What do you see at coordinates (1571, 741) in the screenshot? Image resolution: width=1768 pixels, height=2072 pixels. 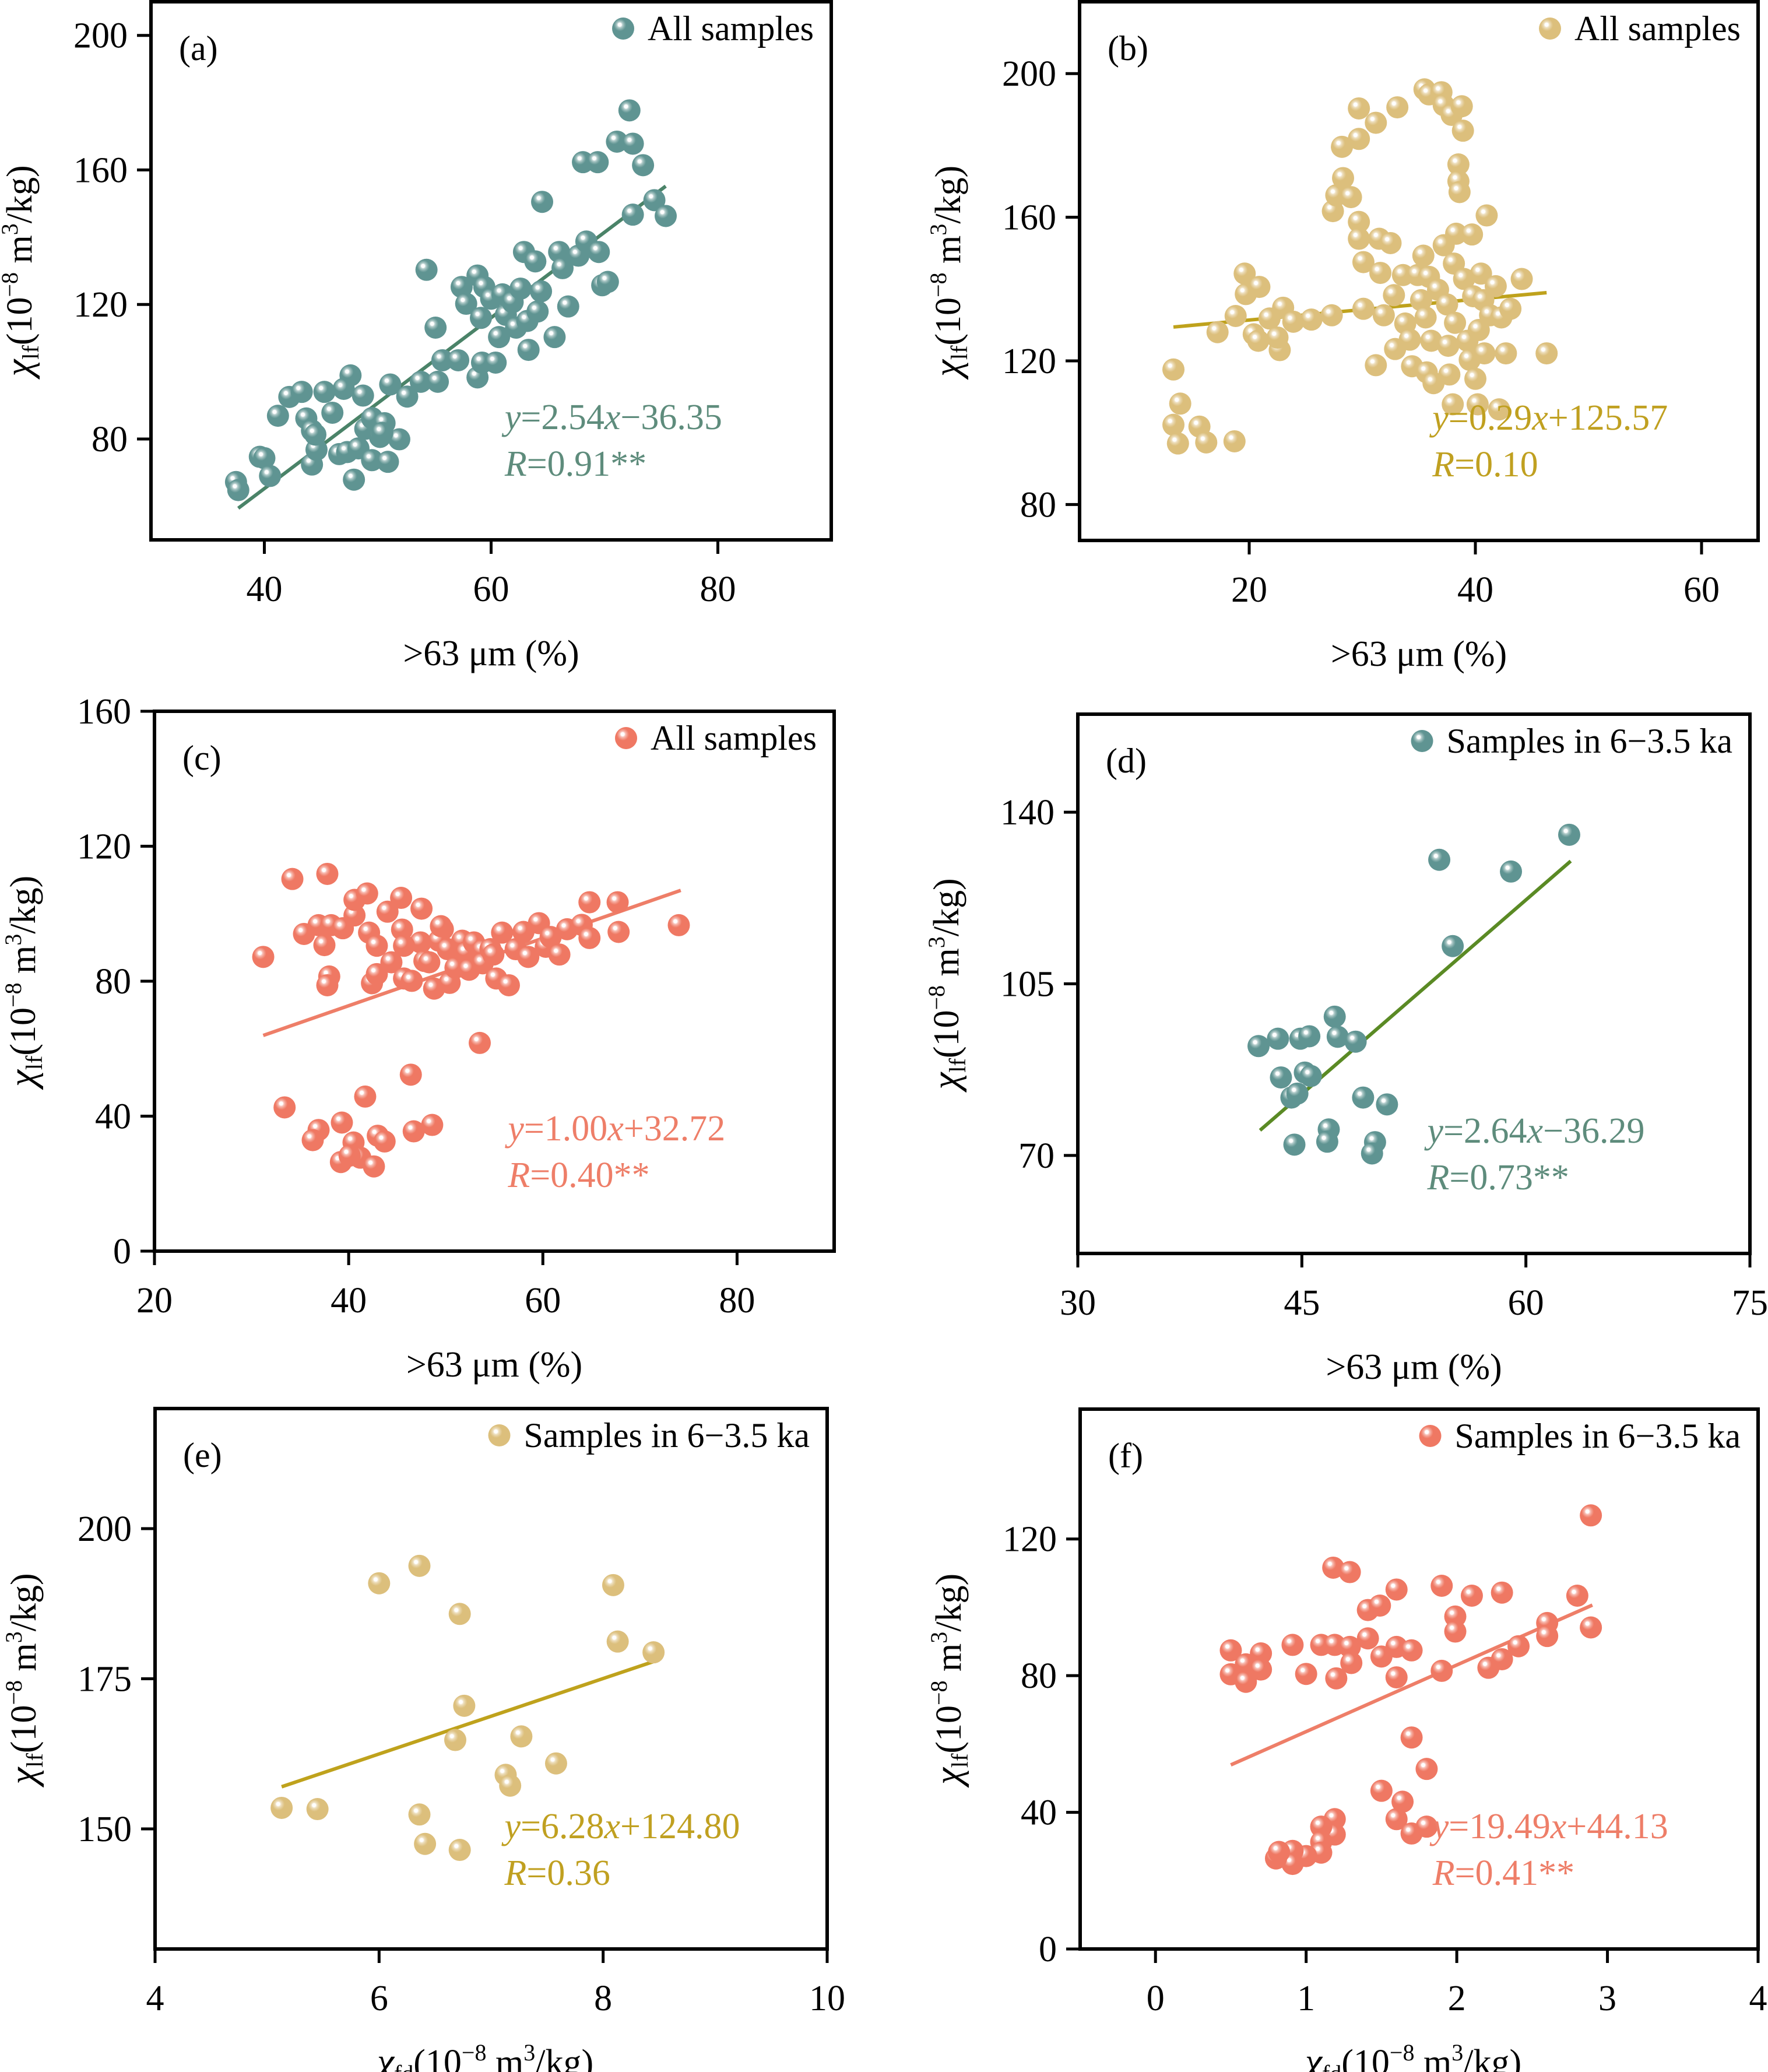 I see `legend: Samples in 6−3.5 ka` at bounding box center [1571, 741].